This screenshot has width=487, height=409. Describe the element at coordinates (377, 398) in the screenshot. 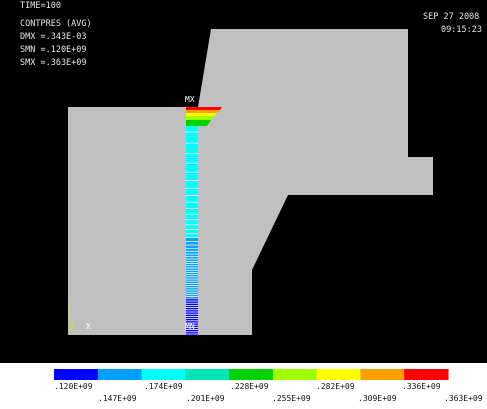

I see `legend-bottom-label-4: .309E+09` at that location.